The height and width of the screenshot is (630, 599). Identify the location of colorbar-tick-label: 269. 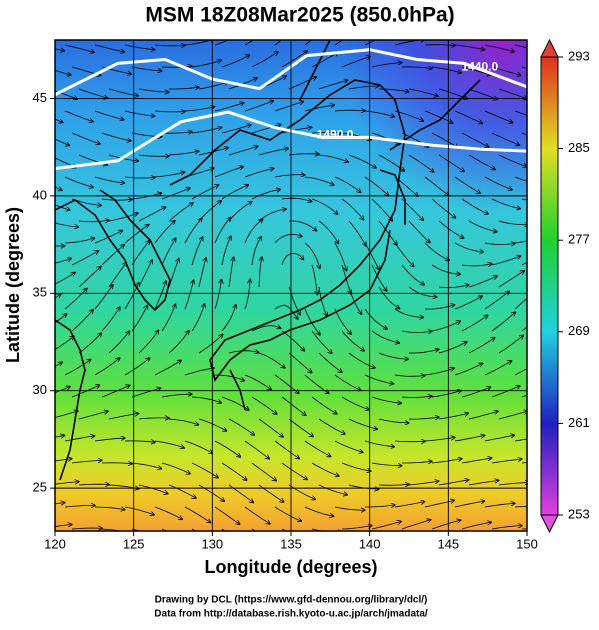
(579, 330).